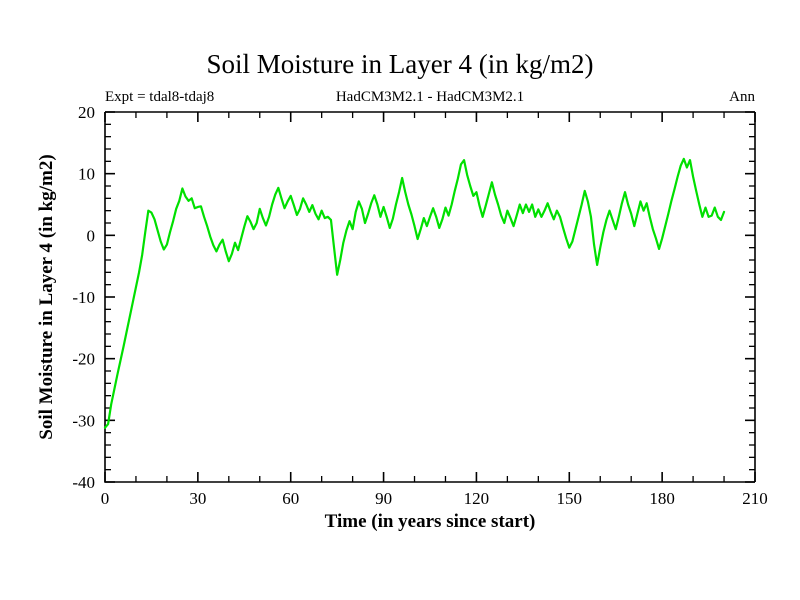 This screenshot has width=800, height=600. What do you see at coordinates (86, 174) in the screenshot?
I see `y-tick-label: 10` at bounding box center [86, 174].